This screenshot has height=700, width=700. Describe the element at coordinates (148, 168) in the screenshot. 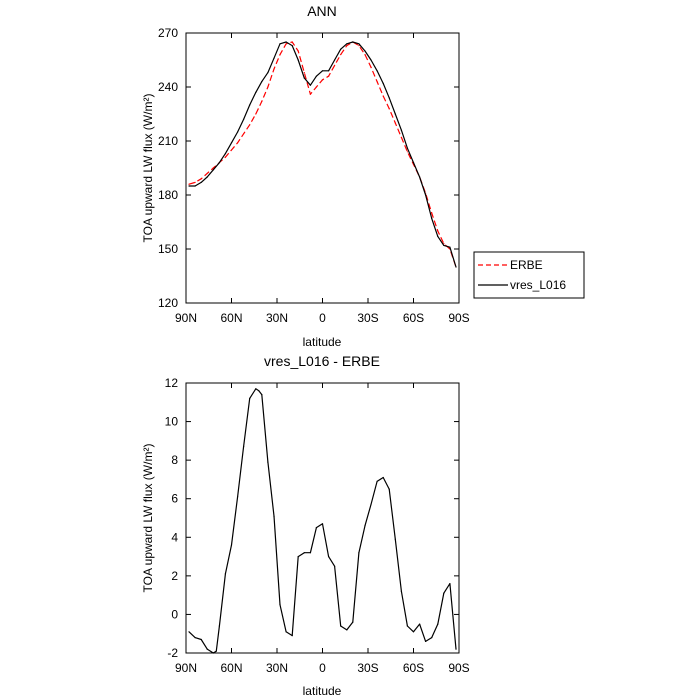

I see `top-y-axis-title: TOA upward LW flux (W/m²)` at that location.